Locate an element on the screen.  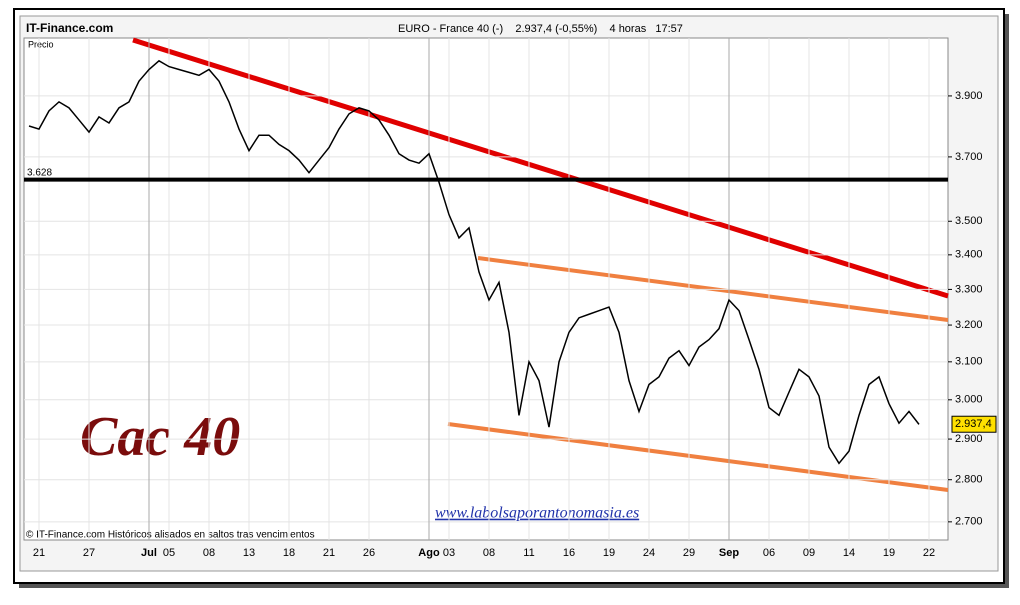
x-tick-label: 24 is located at coordinates (649, 553).